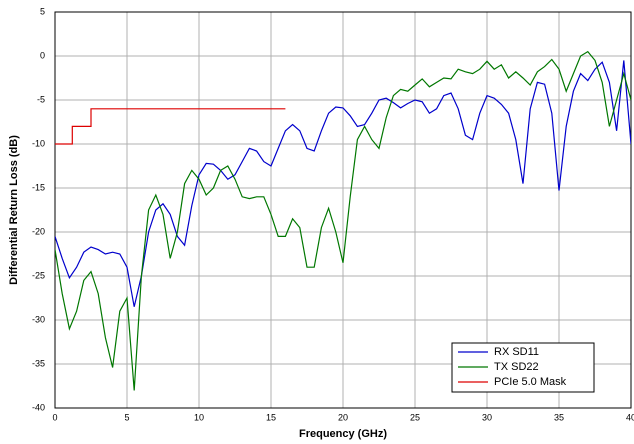 The image size is (634, 444). Describe the element at coordinates (415, 417) in the screenshot. I see `x-tick-label: 25` at that location.